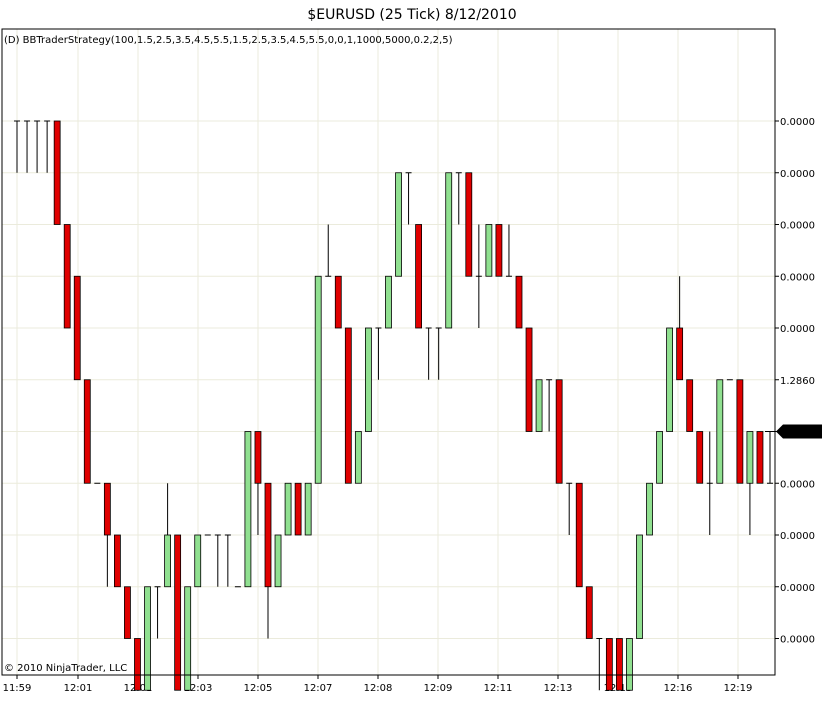 The image size is (829, 720). I want to click on x-tick-label: 12:03, so click(198, 688).